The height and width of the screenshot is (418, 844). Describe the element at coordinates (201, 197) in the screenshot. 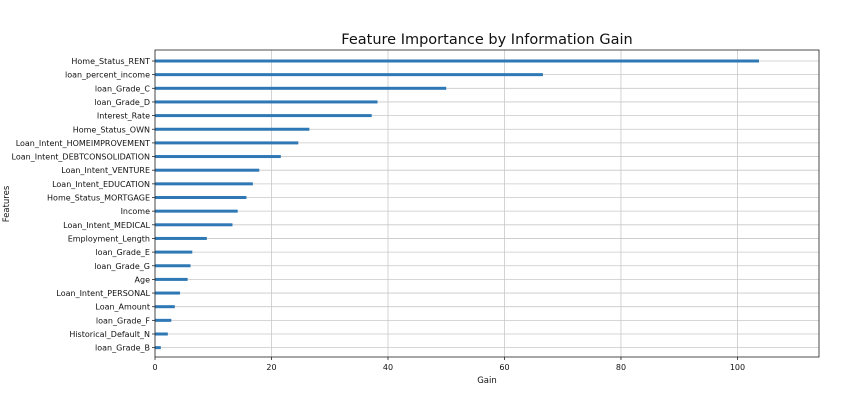

I see `bar-Home_Status_MORTGAGE` at that location.